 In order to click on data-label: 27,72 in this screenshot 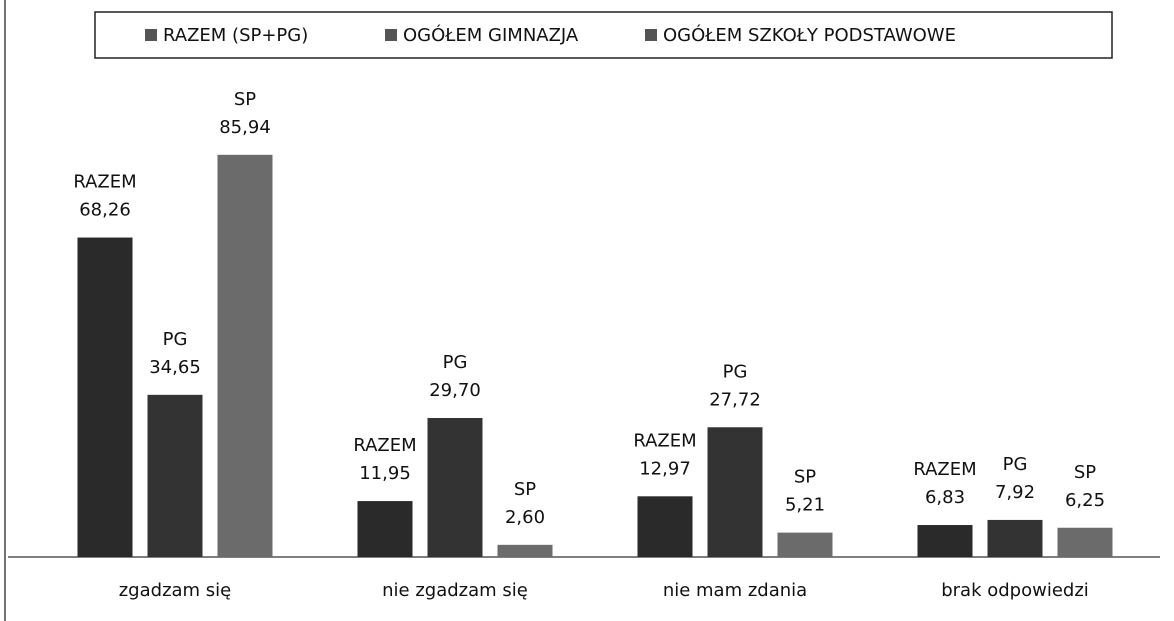, I will do `click(735, 399)`.